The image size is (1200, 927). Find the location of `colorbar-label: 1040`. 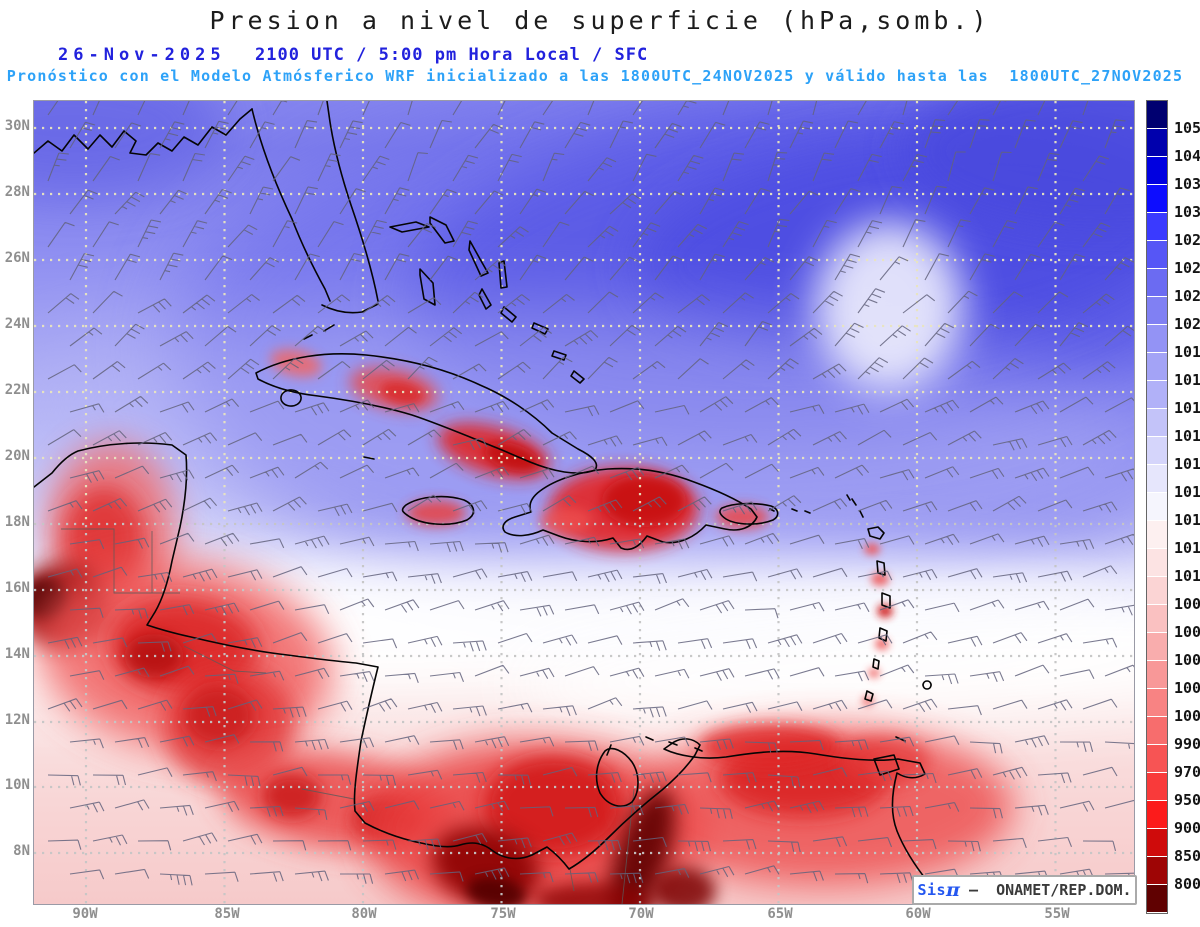

colorbar-label: 1040 is located at coordinates (1187, 156).